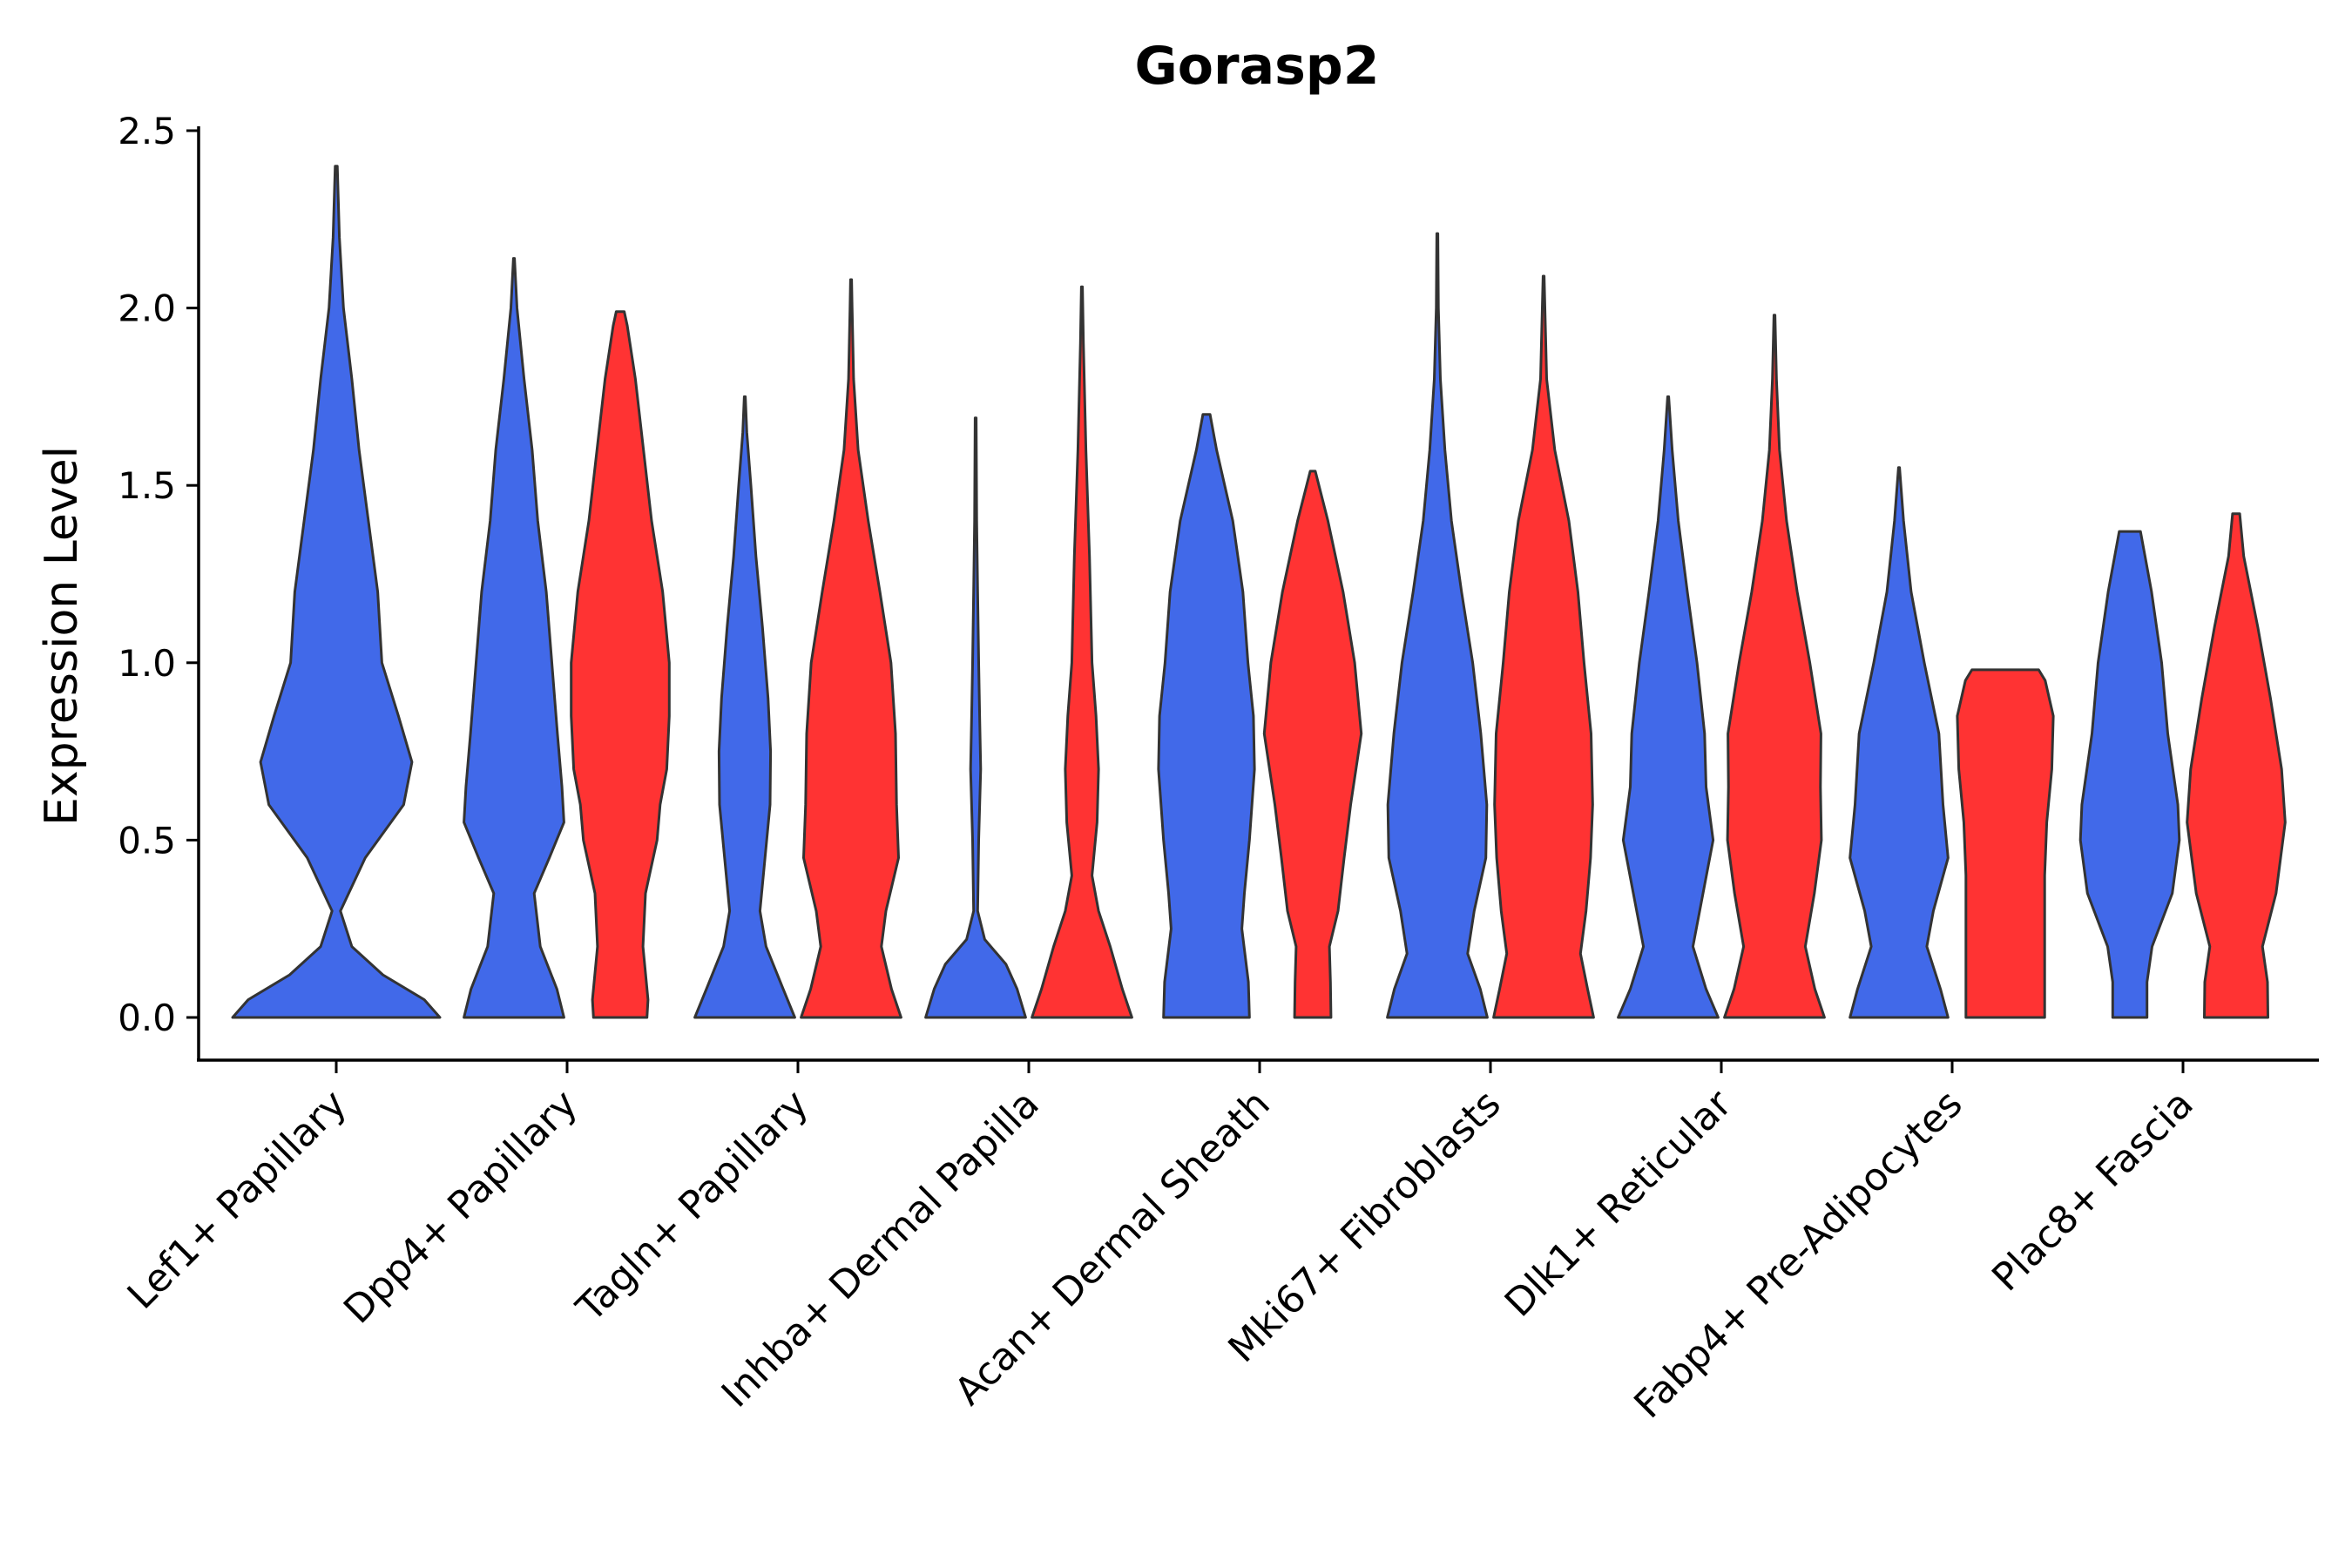 Image resolution: width=2352 pixels, height=1568 pixels. Describe the element at coordinates (147, 663) in the screenshot. I see `y-tick-label: 1.0` at that location.